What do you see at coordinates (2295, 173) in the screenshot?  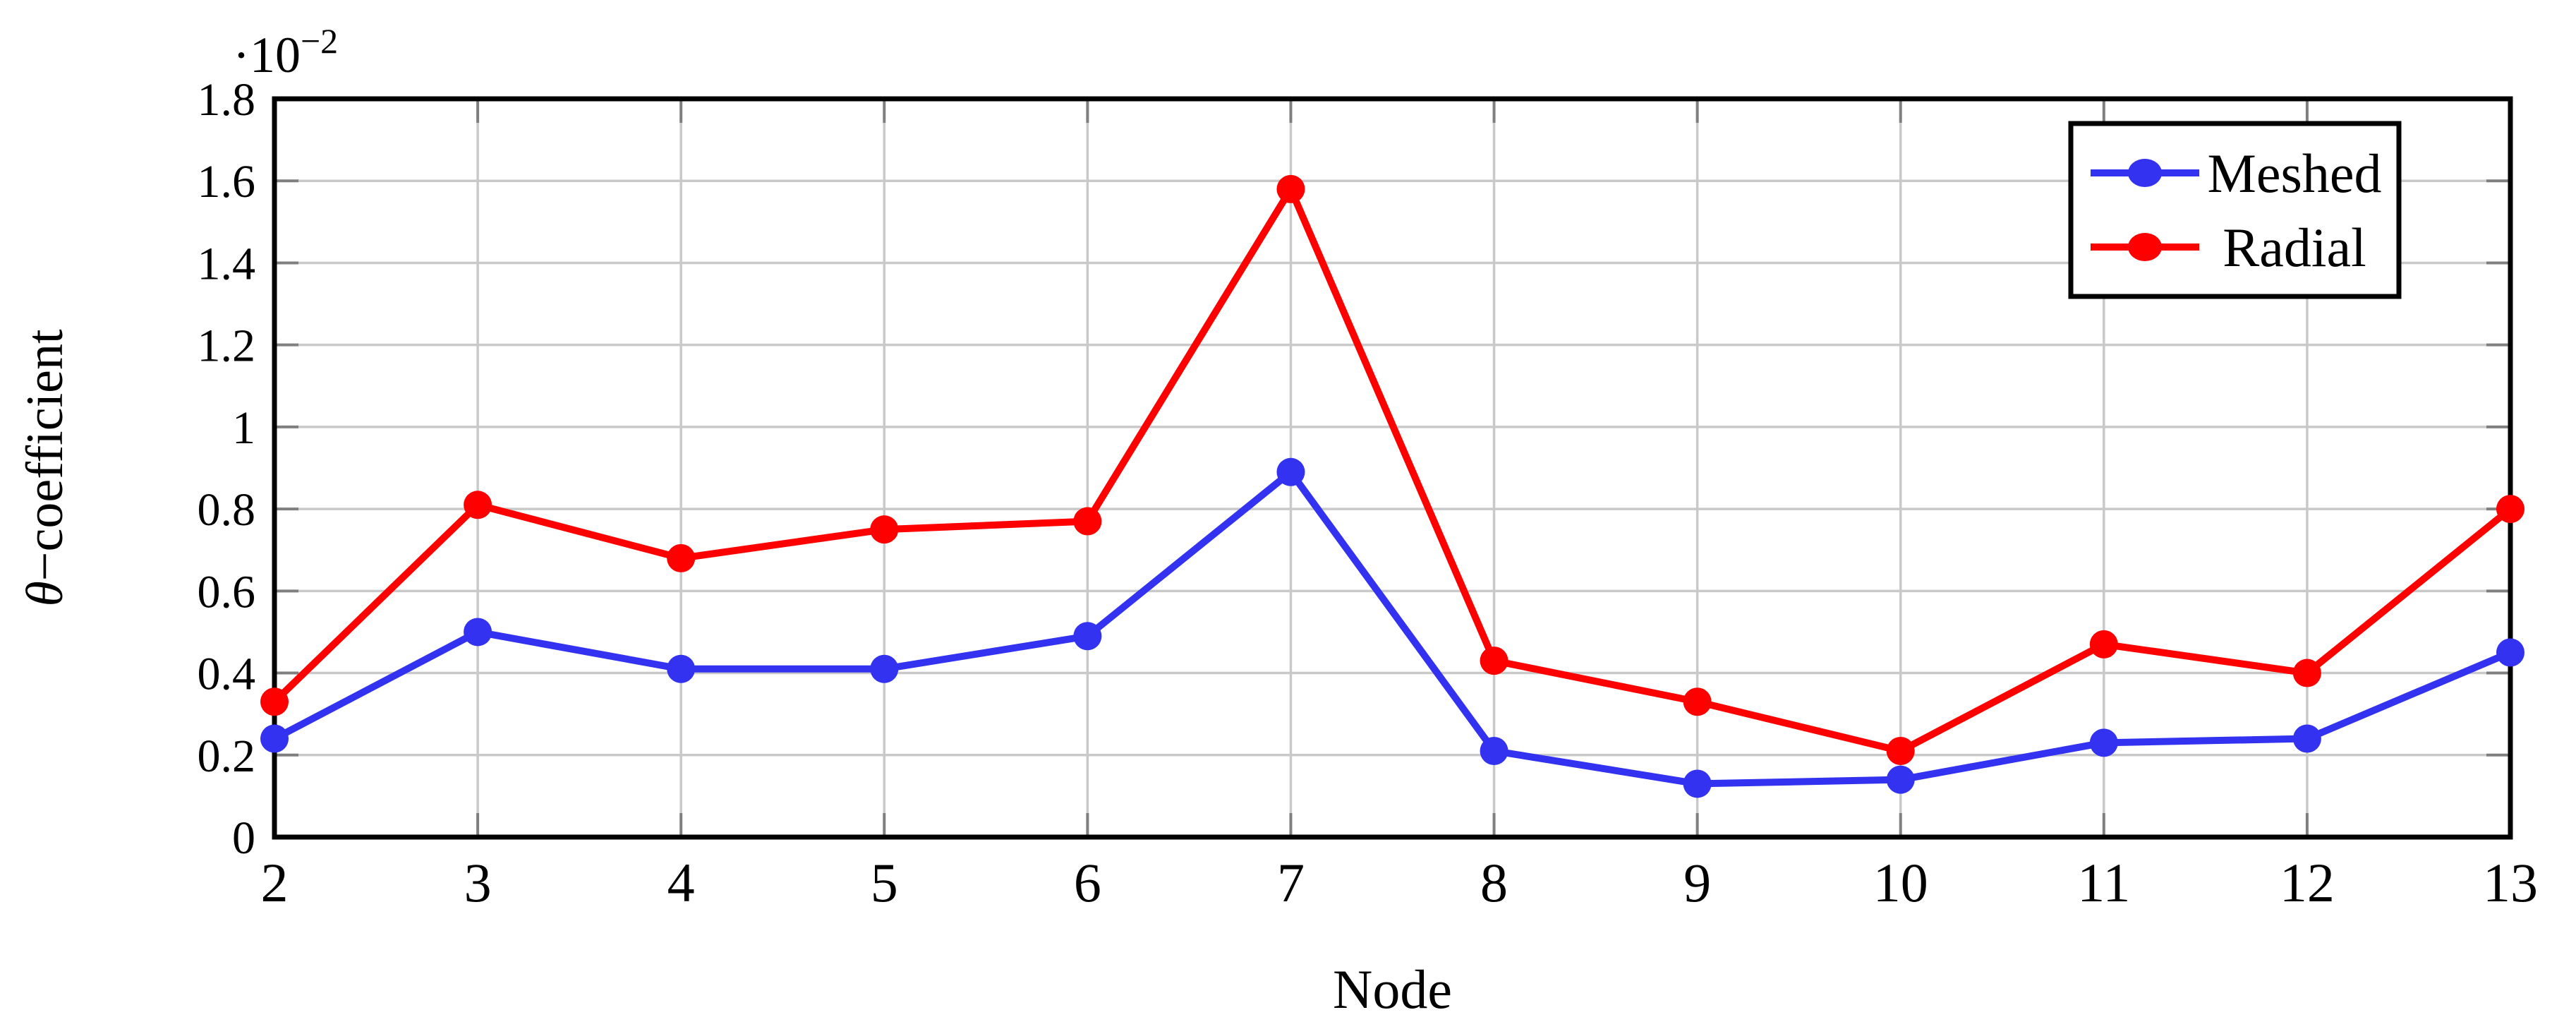 I see `legend-label: Meshed` at bounding box center [2295, 173].